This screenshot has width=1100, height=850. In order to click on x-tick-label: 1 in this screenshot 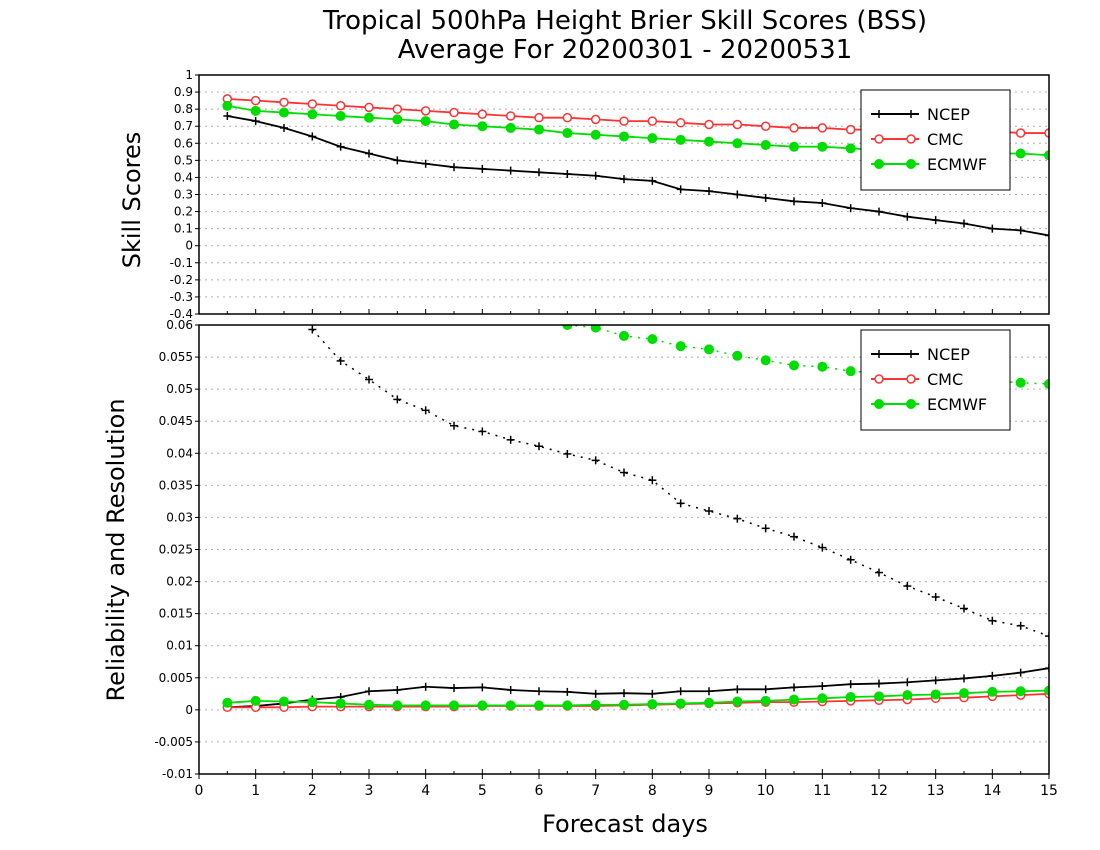, I will do `click(255, 791)`.